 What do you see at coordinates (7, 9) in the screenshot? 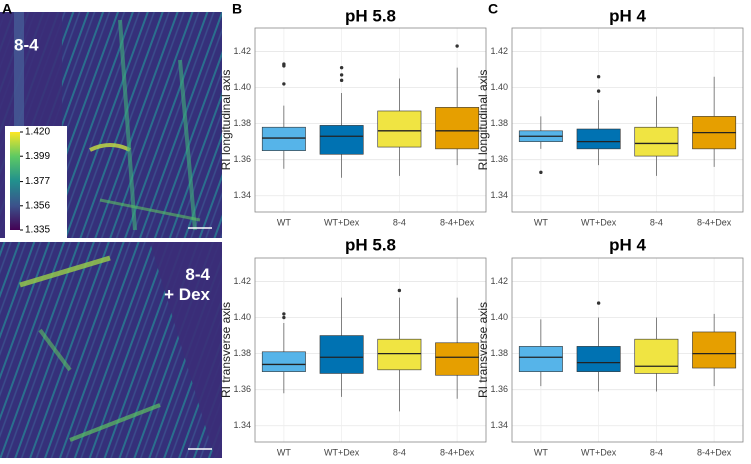
I see `panel-letter: A` at bounding box center [7, 9].